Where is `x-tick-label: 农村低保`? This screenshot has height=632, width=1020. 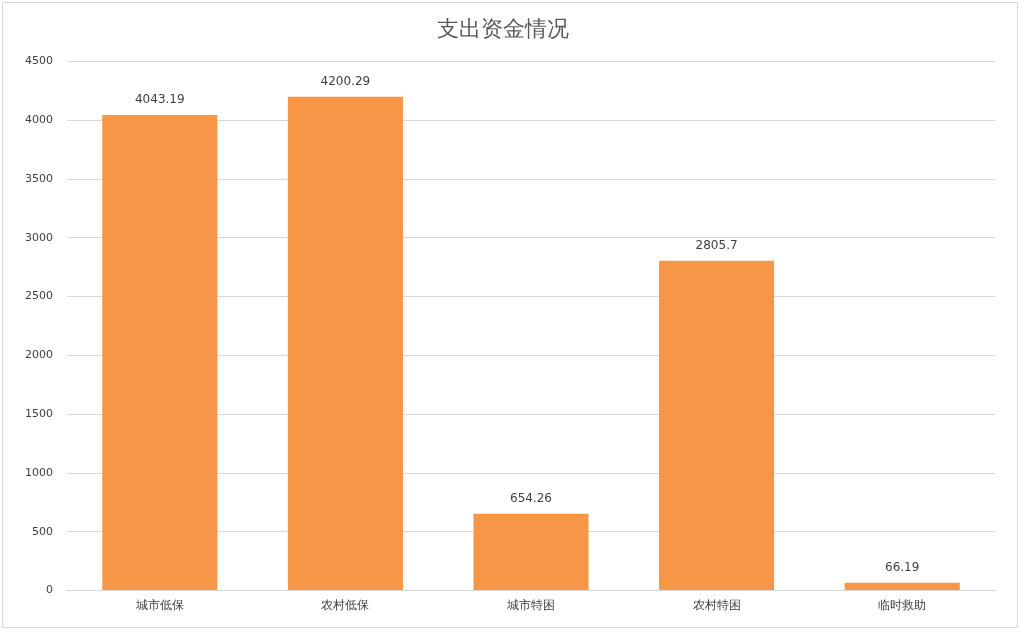
x-tick-label: 农村低保 is located at coordinates (345, 604).